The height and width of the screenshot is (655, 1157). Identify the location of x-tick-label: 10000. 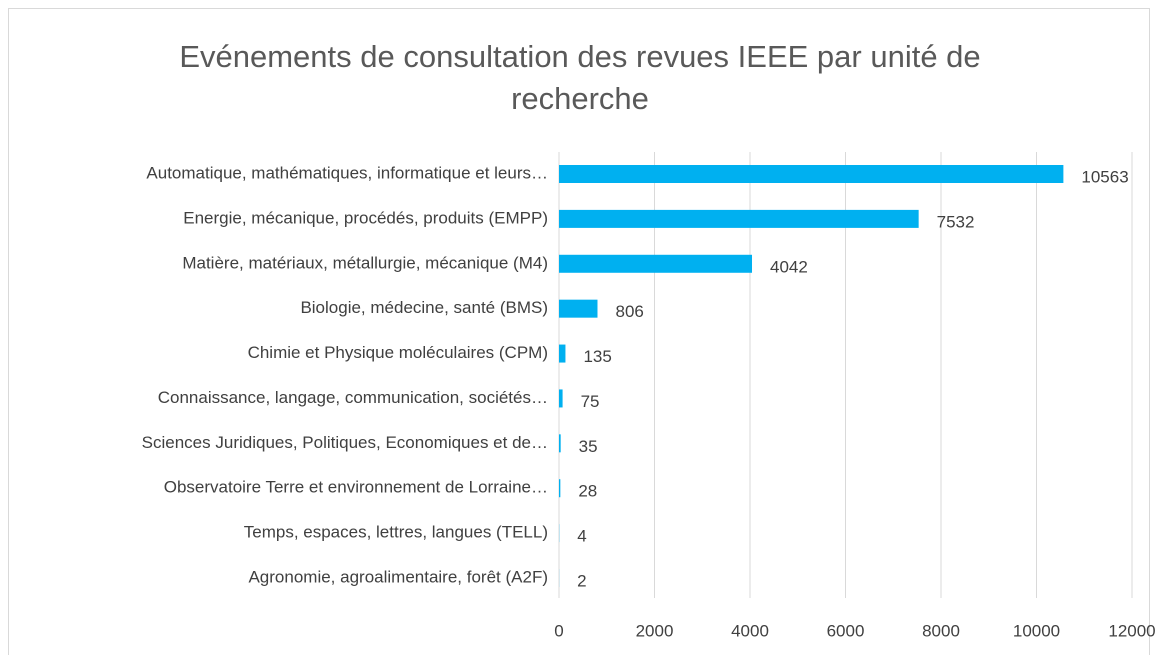
(1036, 630).